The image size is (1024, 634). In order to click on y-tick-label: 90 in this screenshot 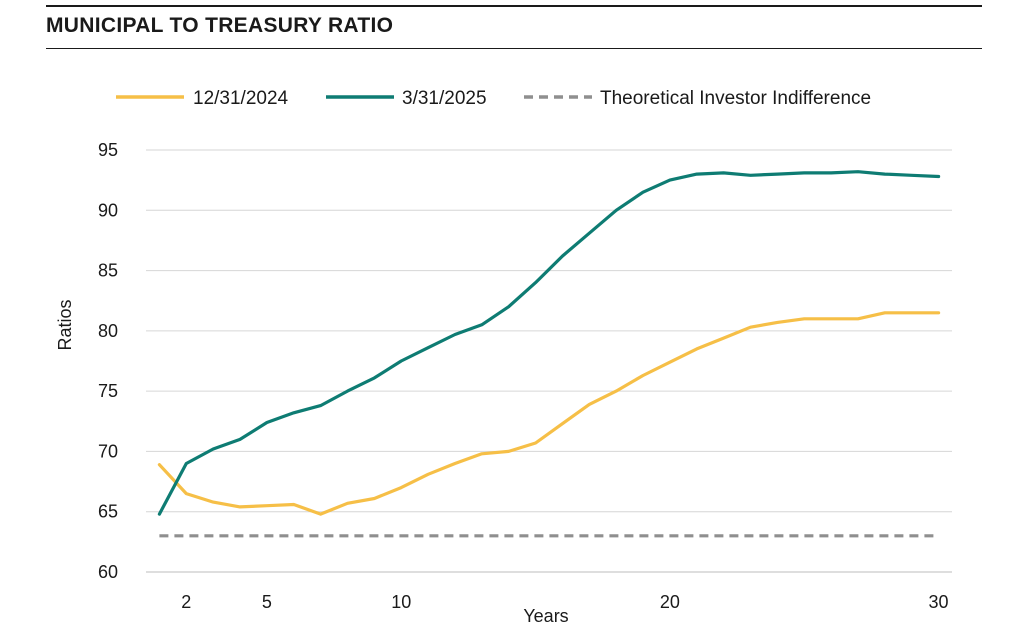, I will do `click(108, 210)`.